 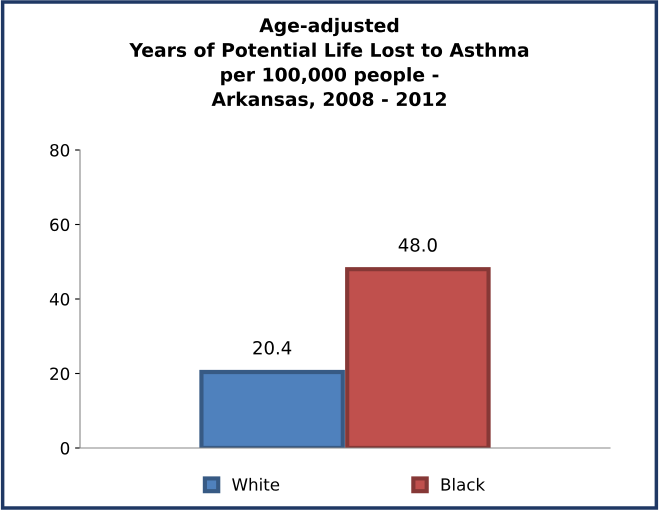 What do you see at coordinates (464, 484) in the screenshot?
I see `legend-label: Black` at bounding box center [464, 484].